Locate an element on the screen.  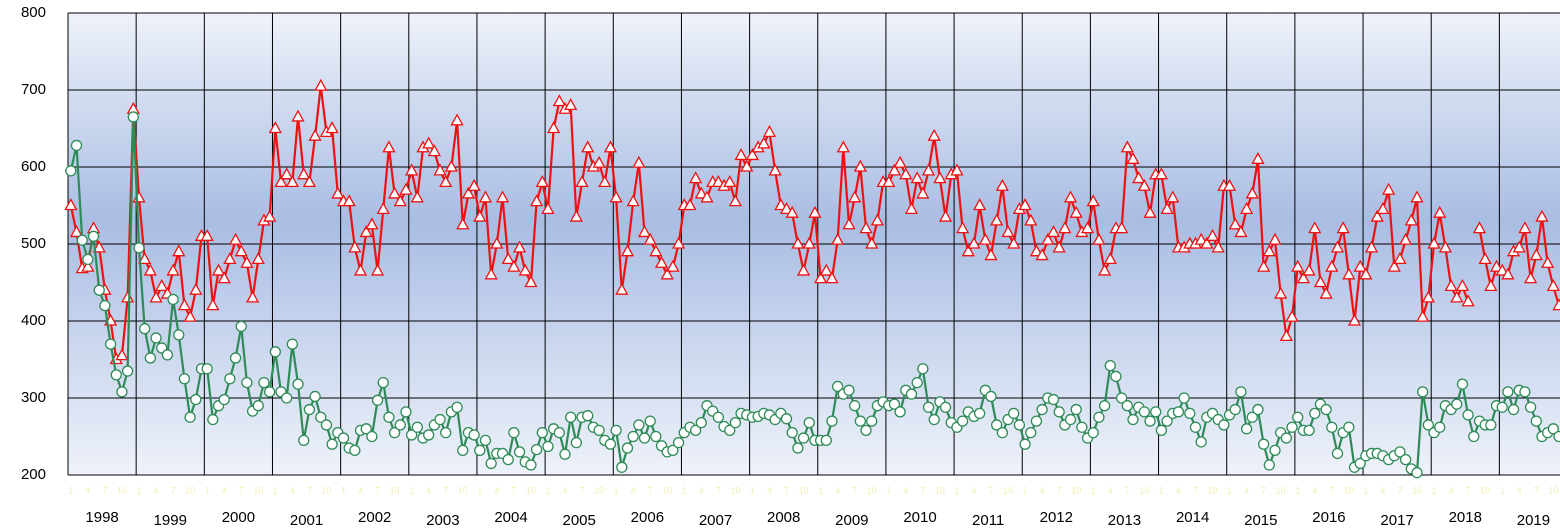
year-label: 2013 is located at coordinates (1124, 520).